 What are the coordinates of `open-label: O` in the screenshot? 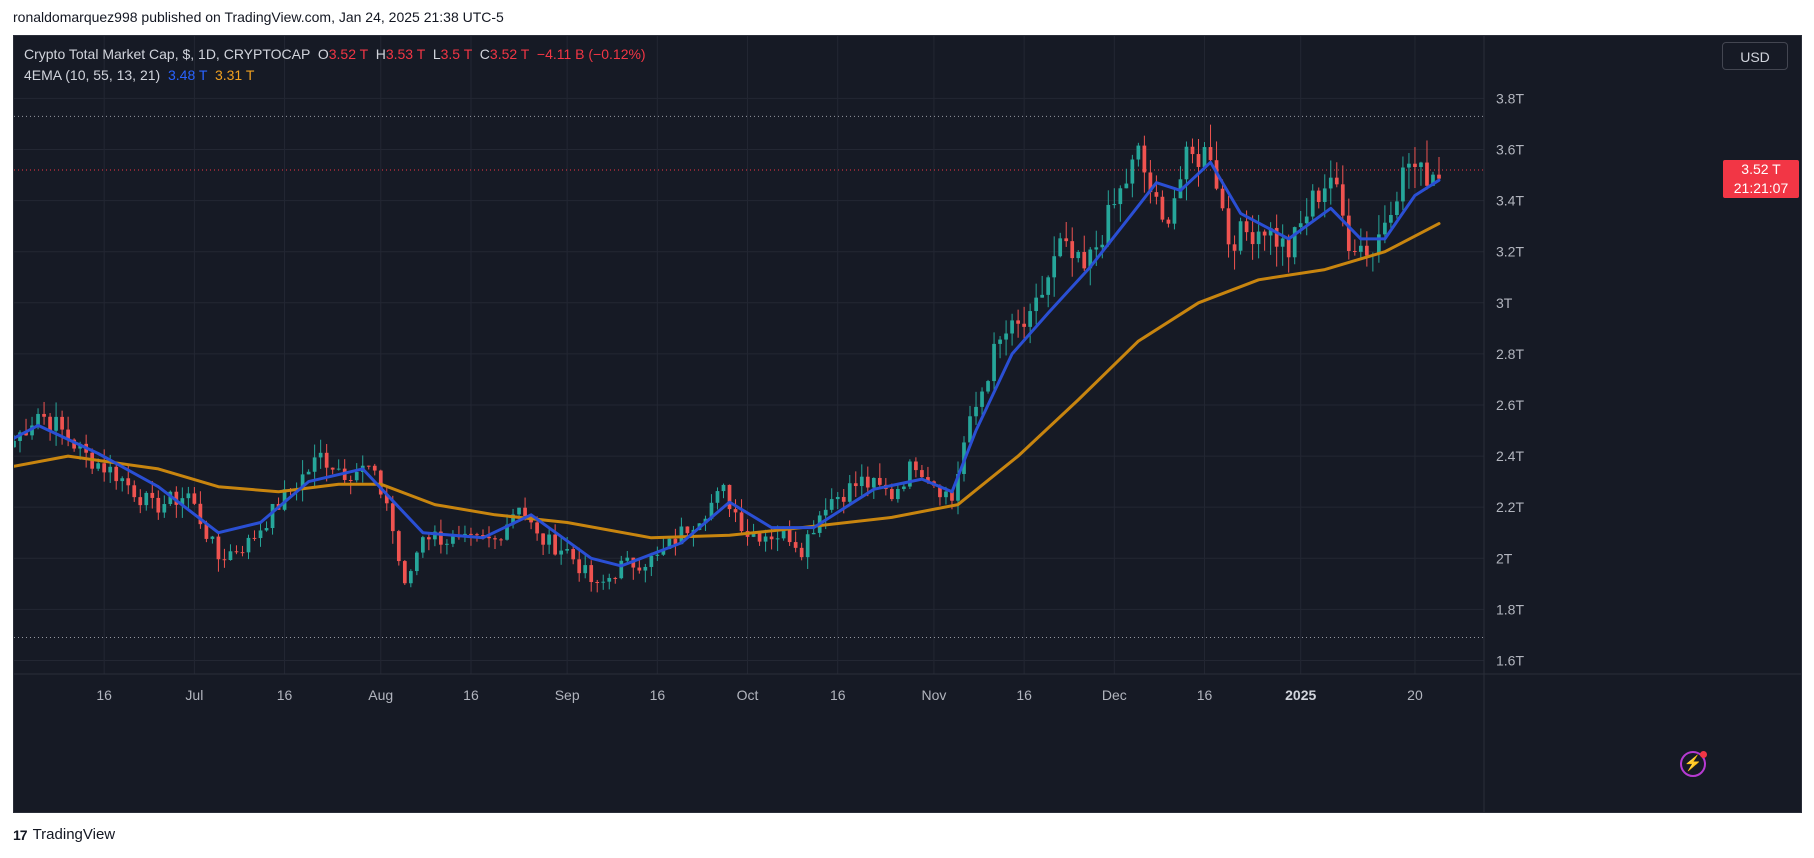 It's located at (323, 54).